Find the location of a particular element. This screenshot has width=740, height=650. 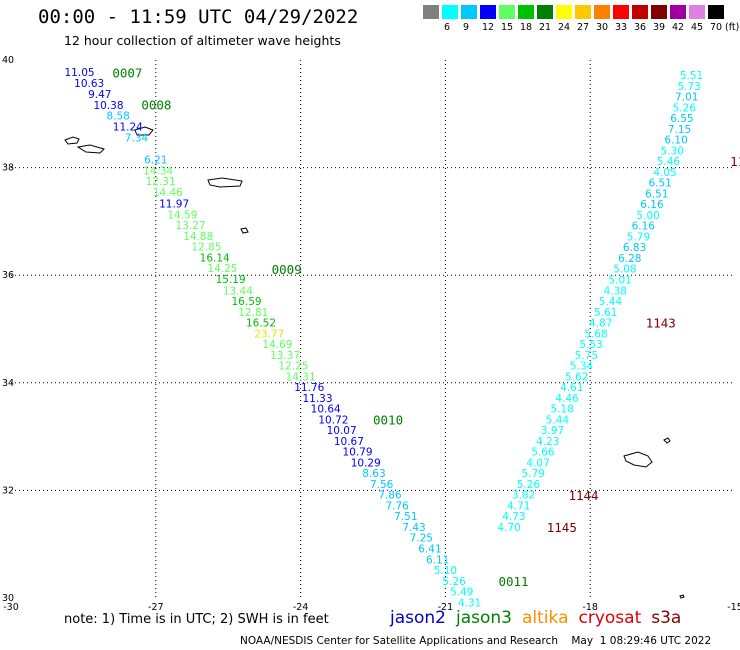

swh-value-label: 5.30 is located at coordinates (672, 151).